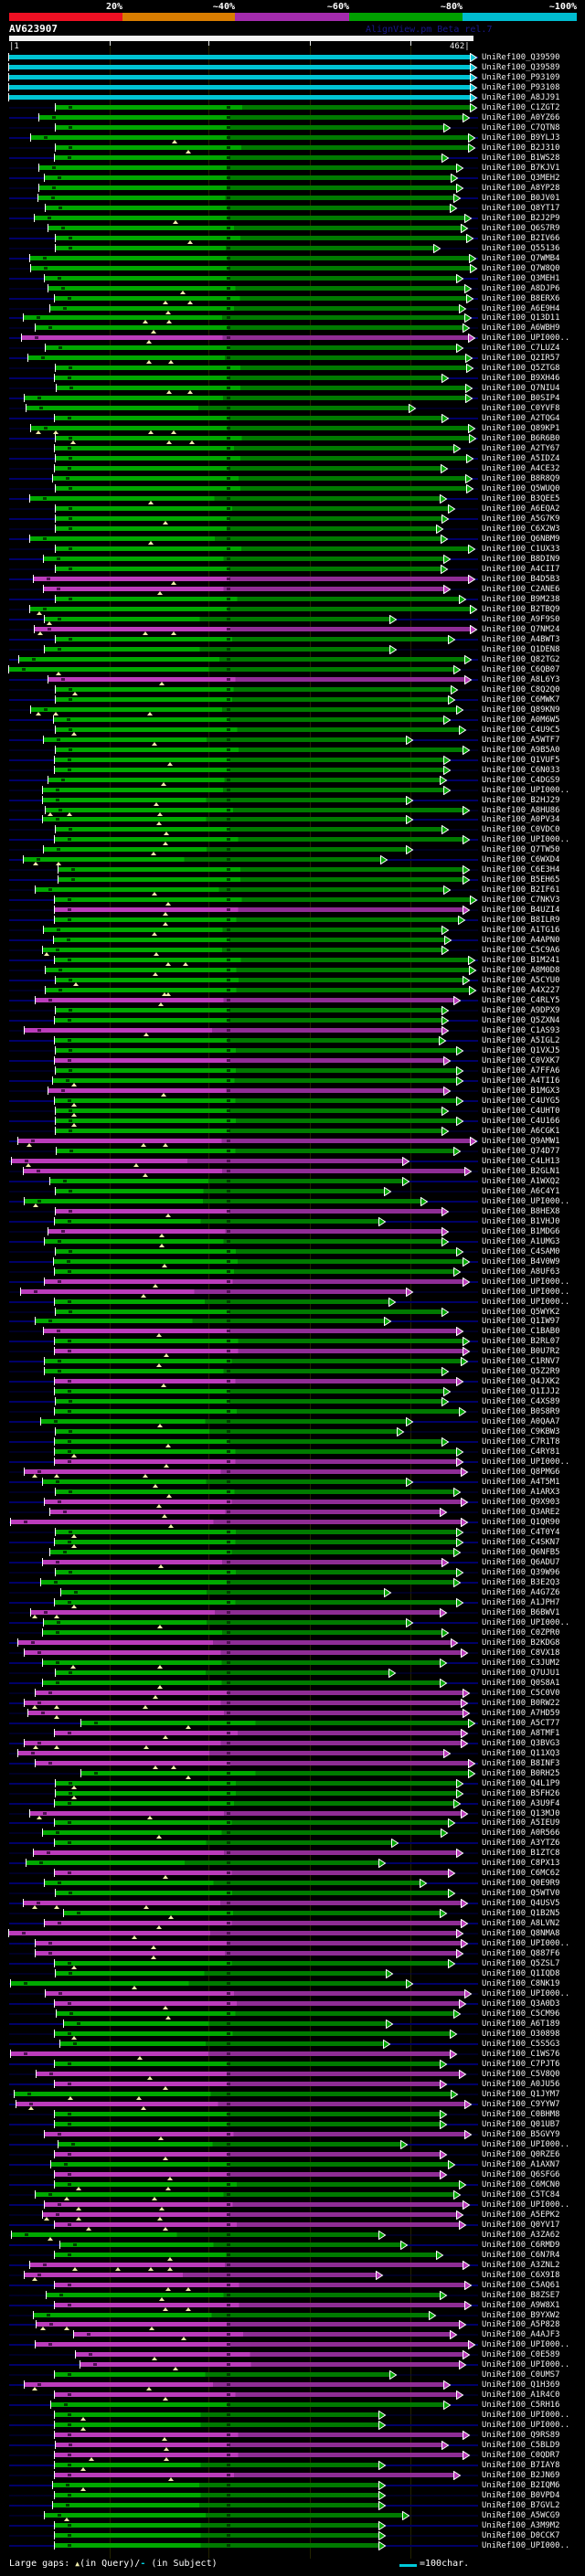 The height and width of the screenshot is (2576, 585). I want to click on hit-label: UniRef100_Q1IQD8, so click(521, 1973).